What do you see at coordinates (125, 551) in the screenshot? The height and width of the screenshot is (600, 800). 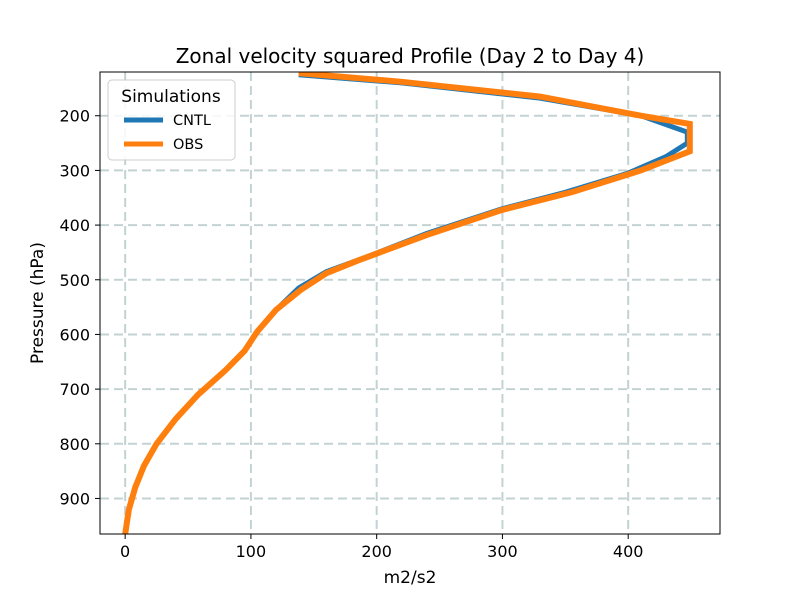 I see `x-tick-label: 0` at bounding box center [125, 551].